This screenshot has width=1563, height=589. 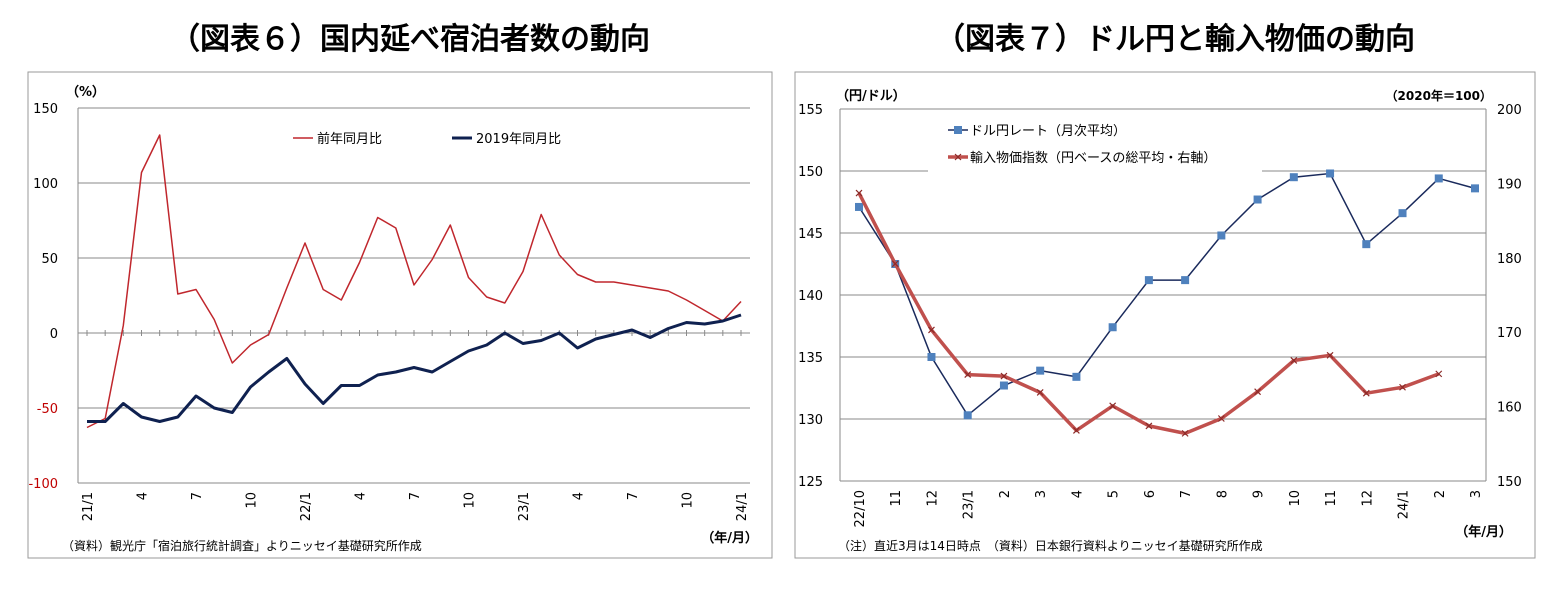 What do you see at coordinates (742, 506) in the screenshot?
I see `chart6-x-tick-label: 24/1` at bounding box center [742, 506].